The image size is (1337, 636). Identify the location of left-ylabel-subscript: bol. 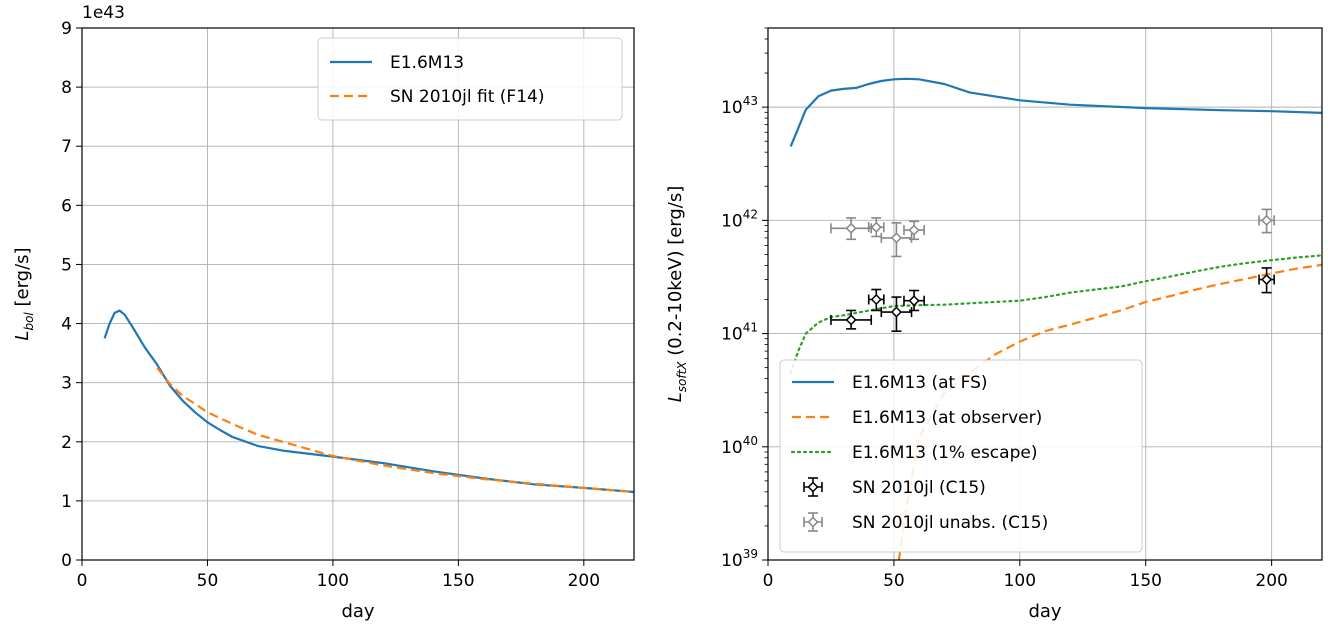
(29, 321).